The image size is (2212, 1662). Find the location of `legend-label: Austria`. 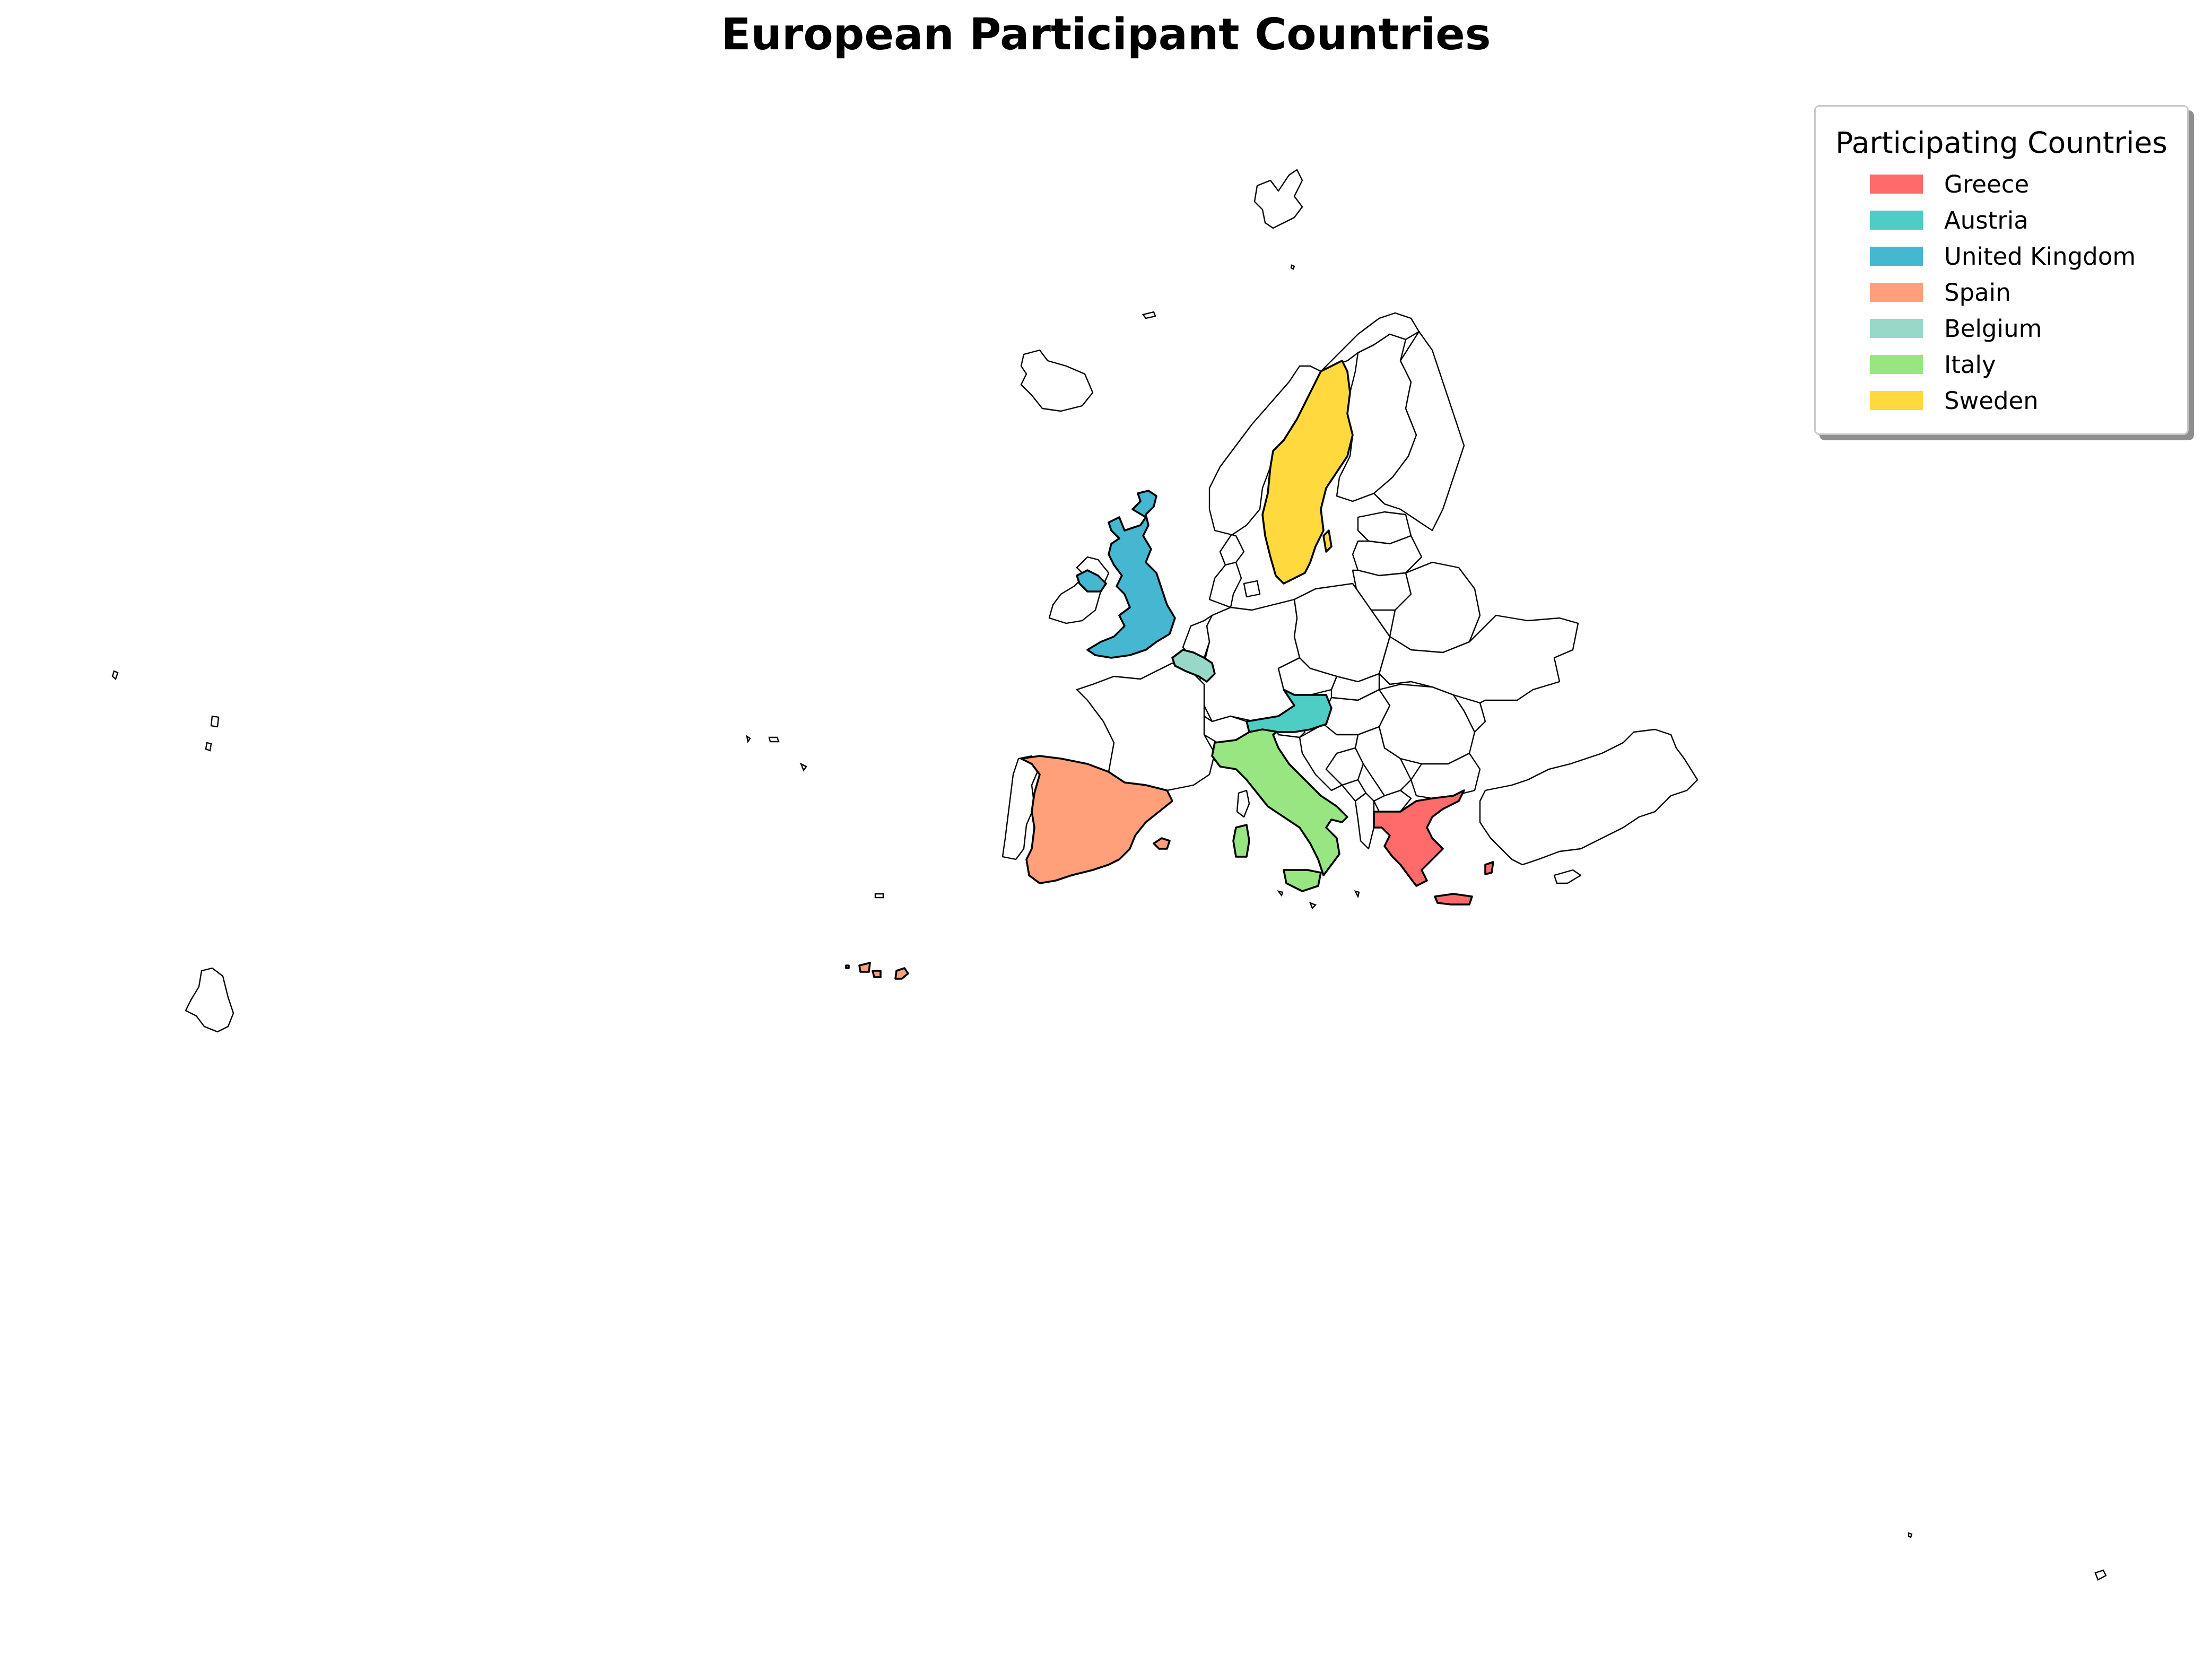

legend-label: Austria is located at coordinates (1986, 220).